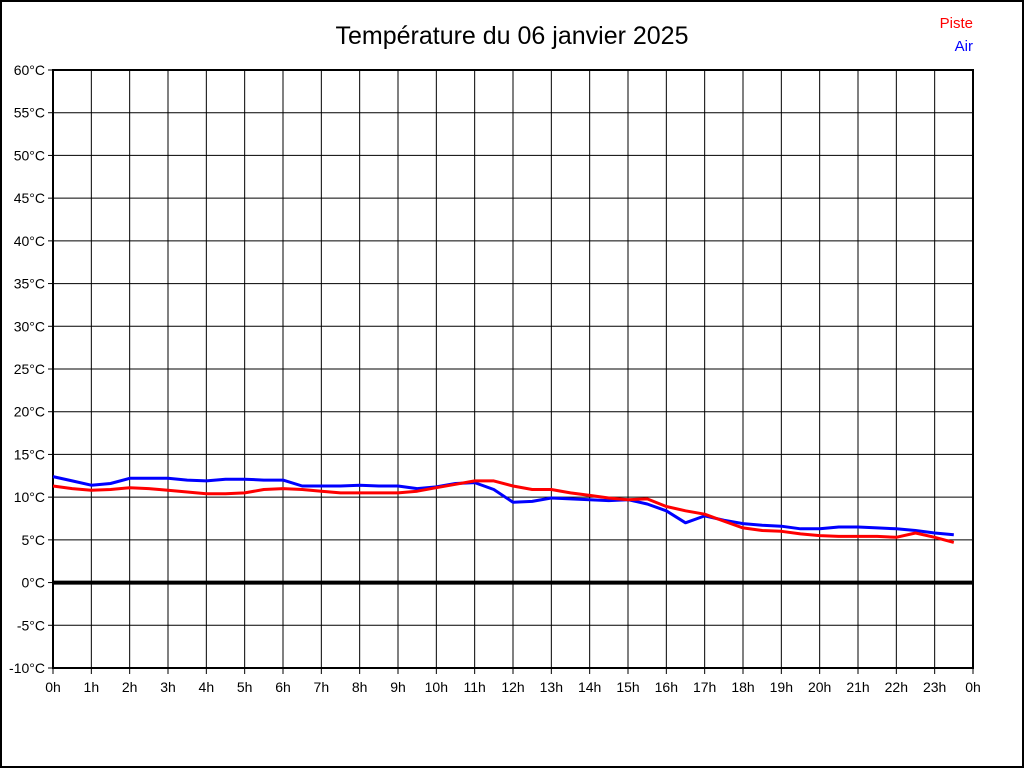 The width and height of the screenshot is (1024, 768). What do you see at coordinates (781, 687) in the screenshot?
I see `x-axis-label: 19h` at bounding box center [781, 687].